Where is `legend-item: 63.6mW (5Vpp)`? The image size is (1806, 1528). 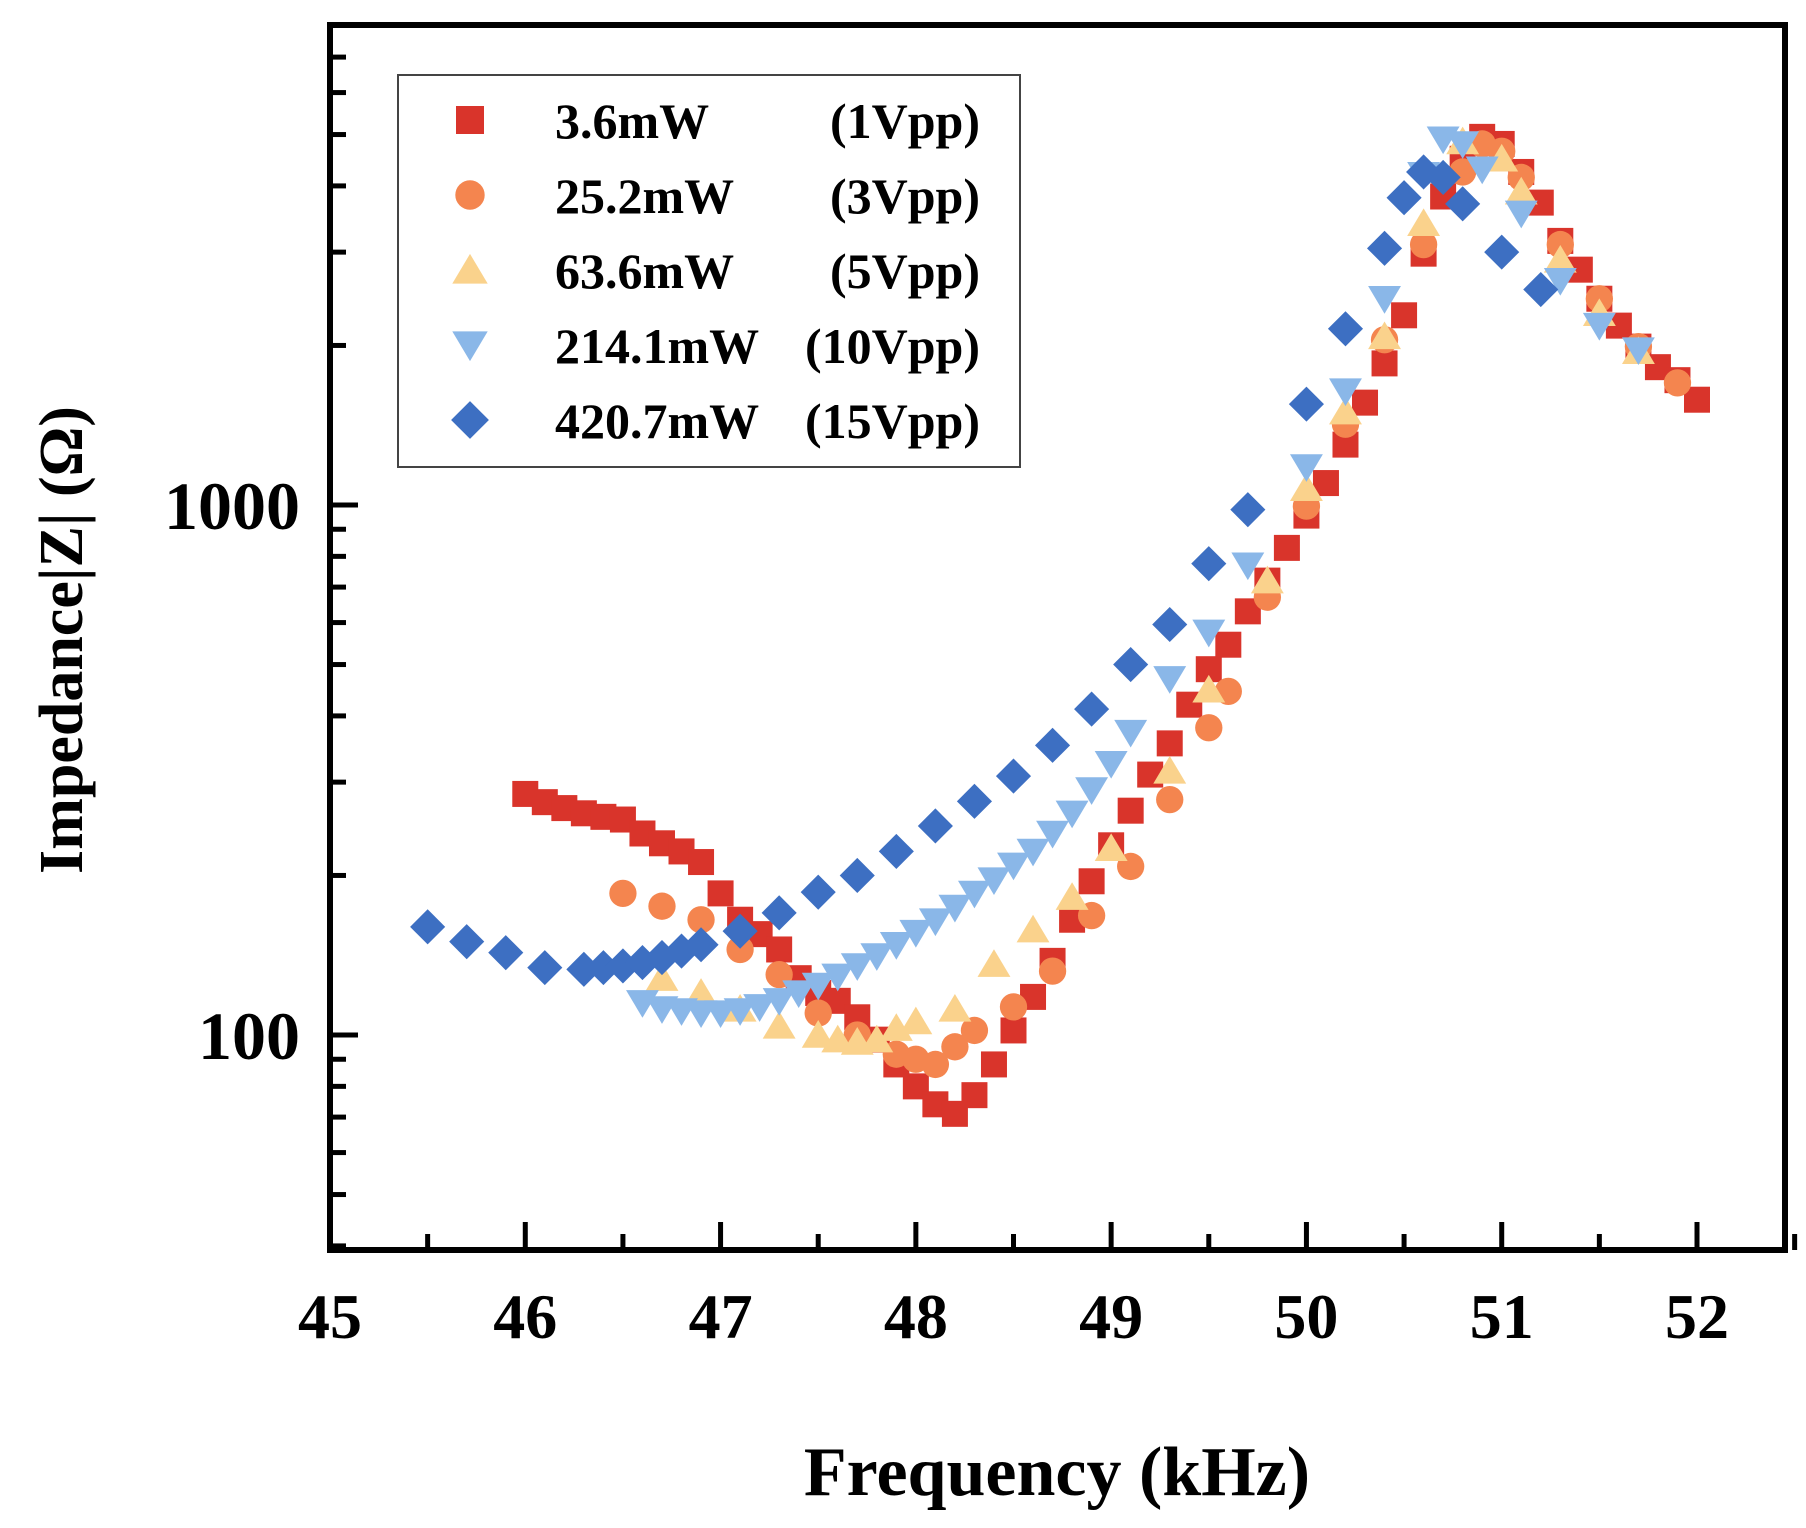 legend-item: 63.6mW (5Vpp) is located at coordinates (716, 271).